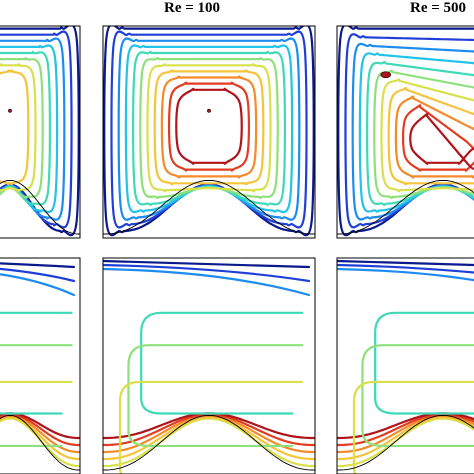  Describe the element at coordinates (438, 8) in the screenshot. I see `column-label-re500: Re = 500` at that location.